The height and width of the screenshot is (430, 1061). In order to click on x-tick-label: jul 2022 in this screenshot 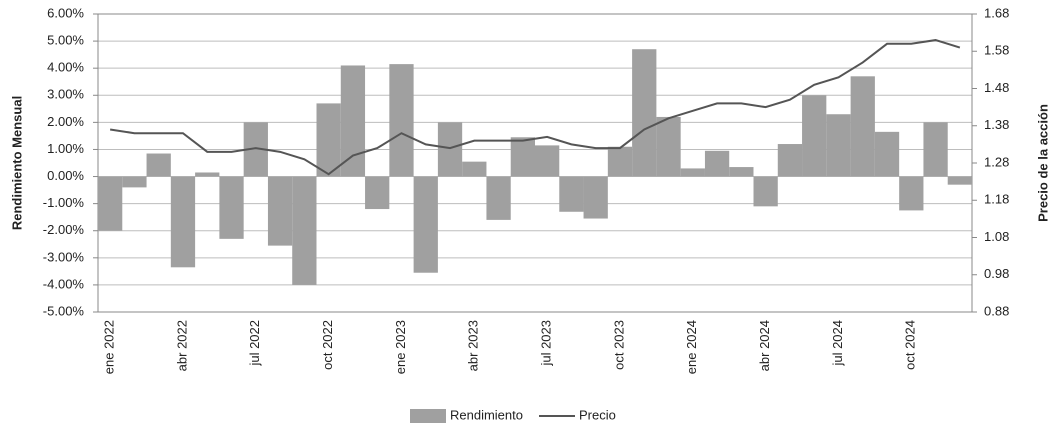, I will do `click(254, 343)`.